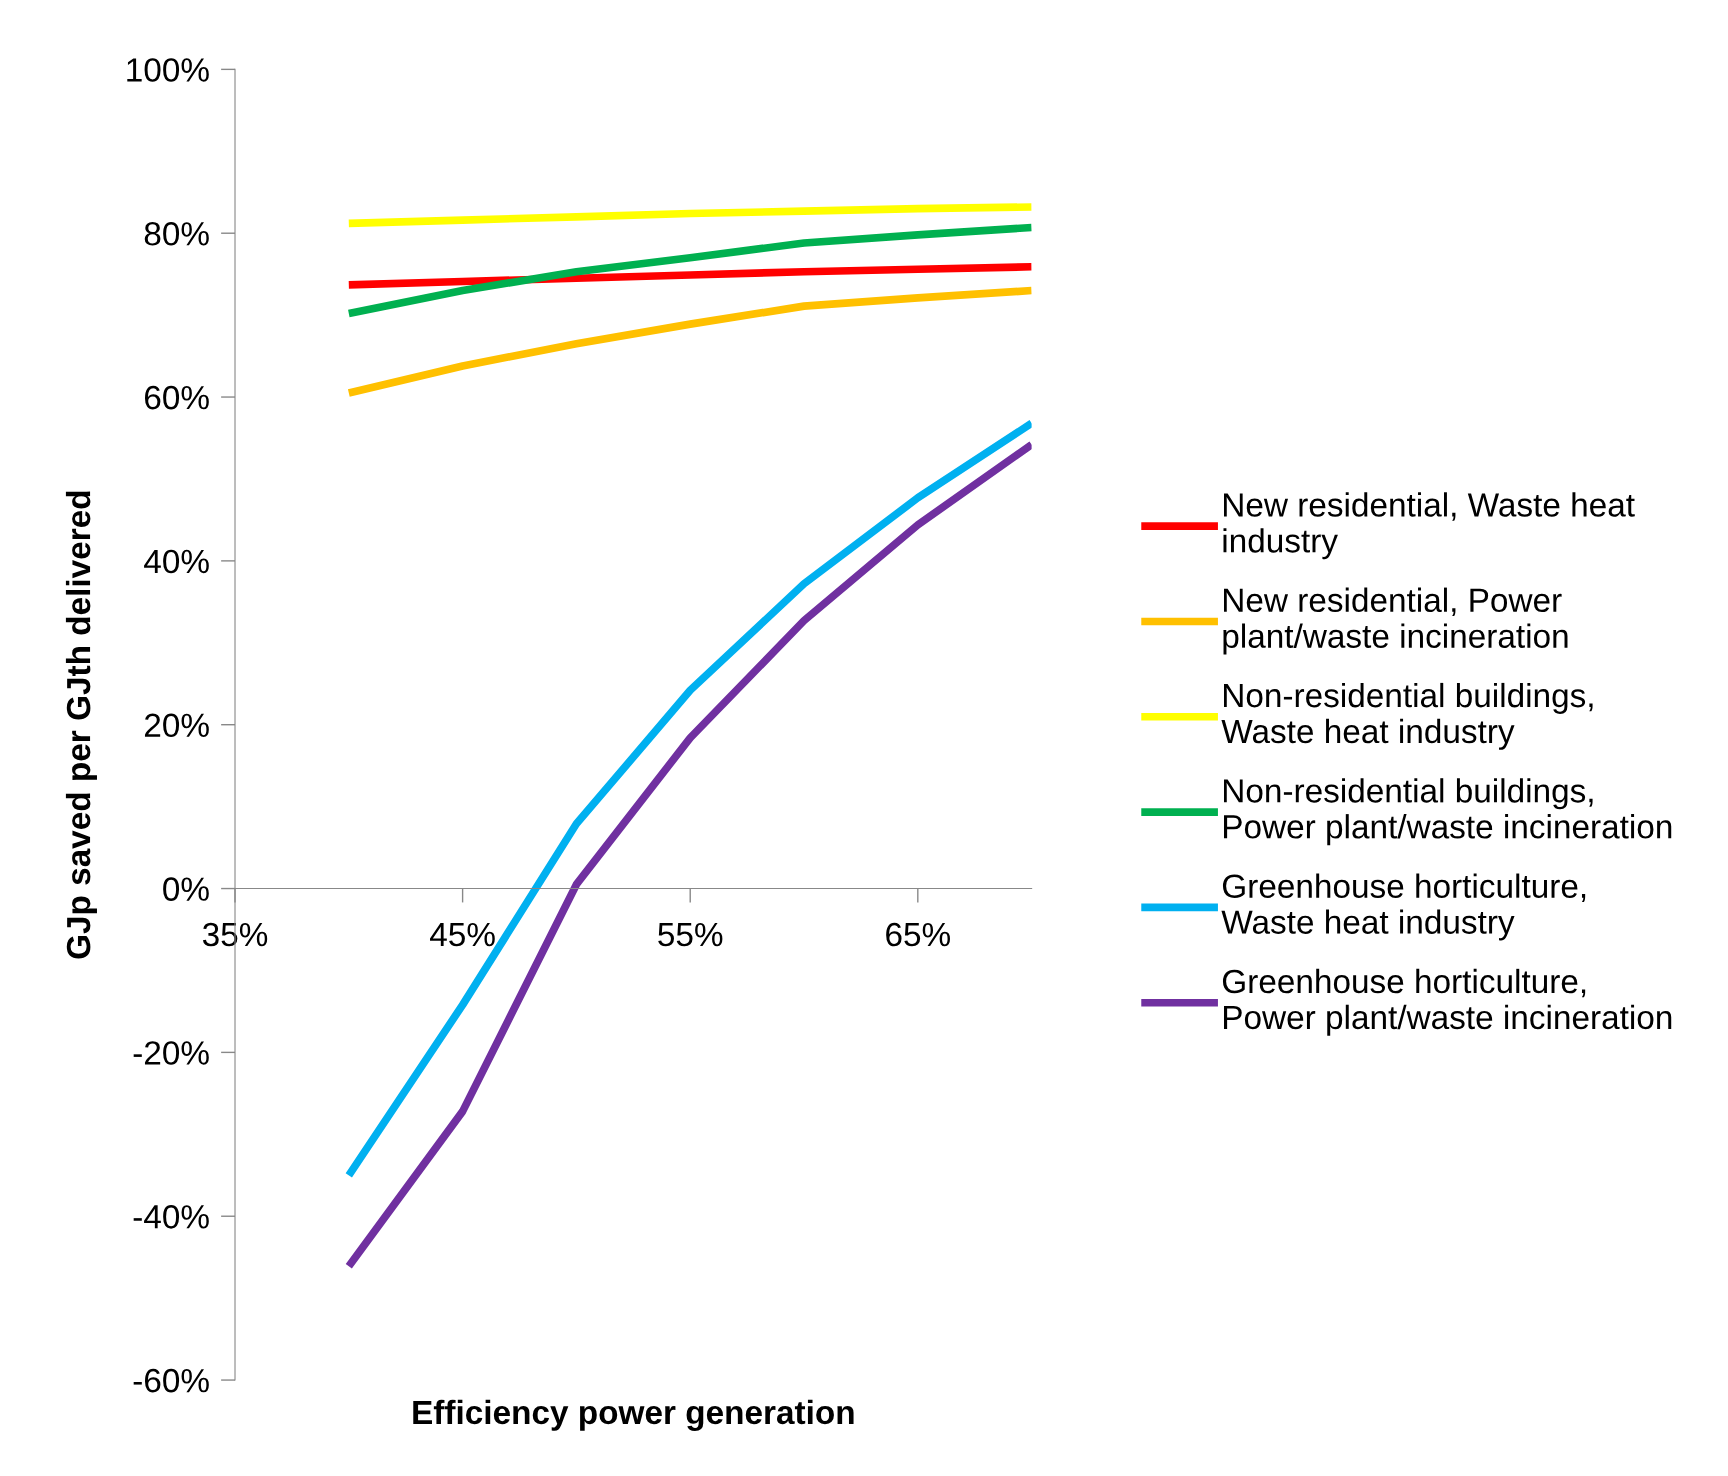 This screenshot has height=1476, width=1728. What do you see at coordinates (918, 934) in the screenshot?
I see `x-tick-label: 65%` at bounding box center [918, 934].